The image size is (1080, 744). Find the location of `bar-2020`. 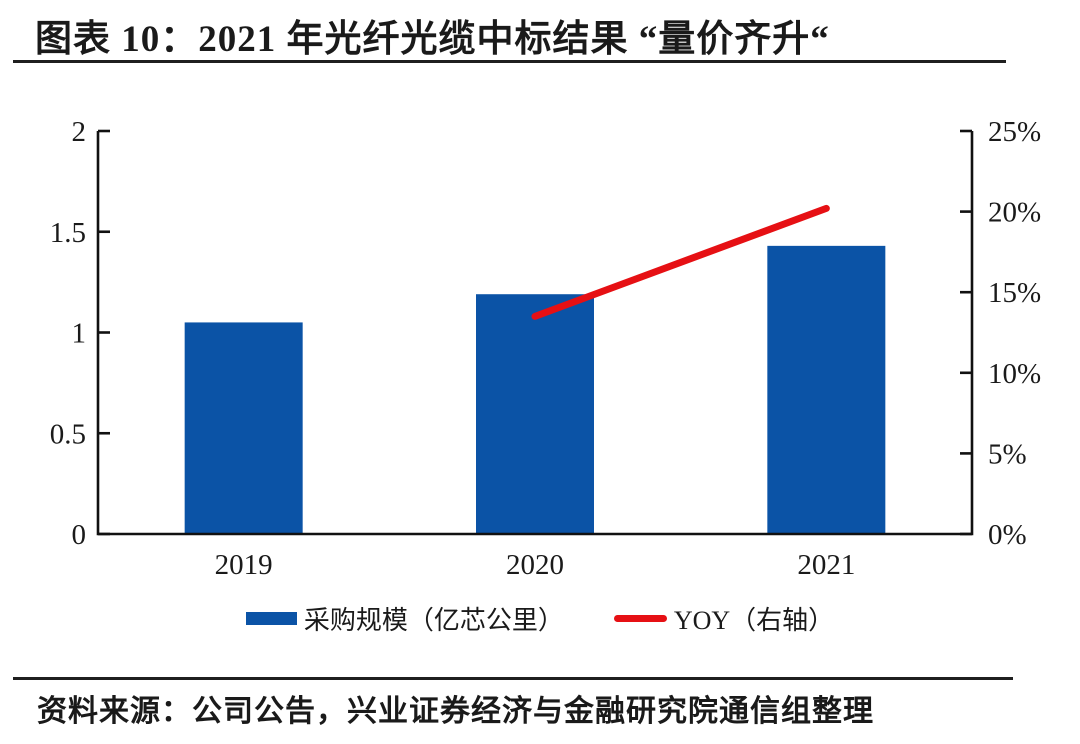

bar-2020 is located at coordinates (535, 414).